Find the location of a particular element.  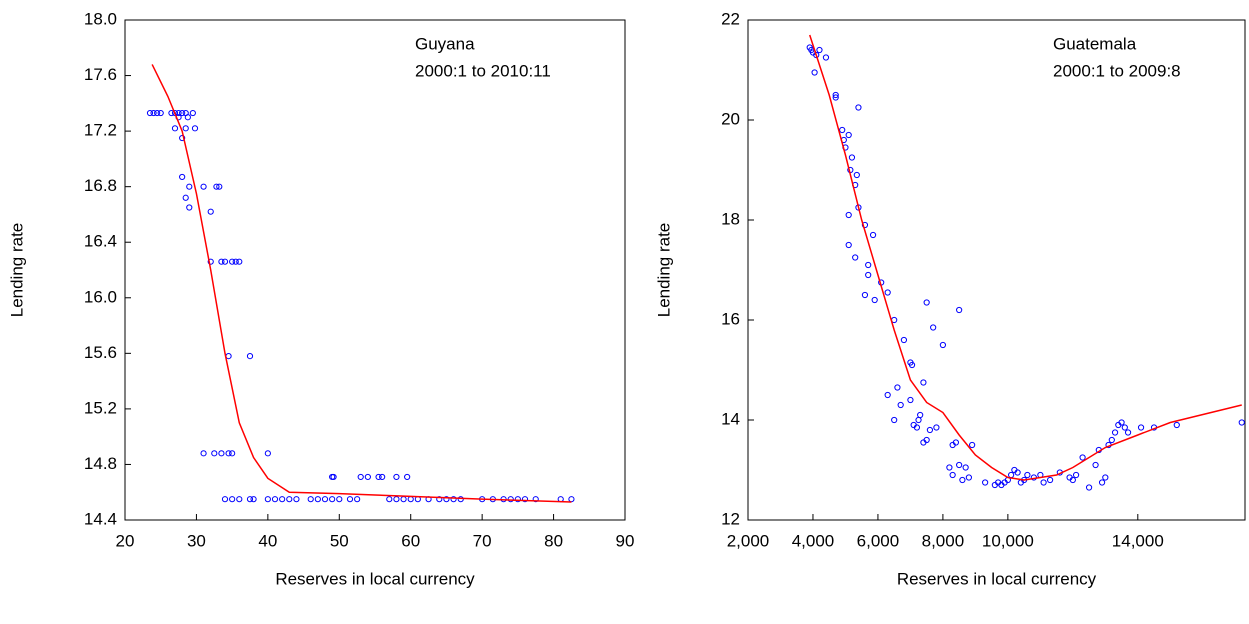

x-tick-label: 30 is located at coordinates (196, 540).